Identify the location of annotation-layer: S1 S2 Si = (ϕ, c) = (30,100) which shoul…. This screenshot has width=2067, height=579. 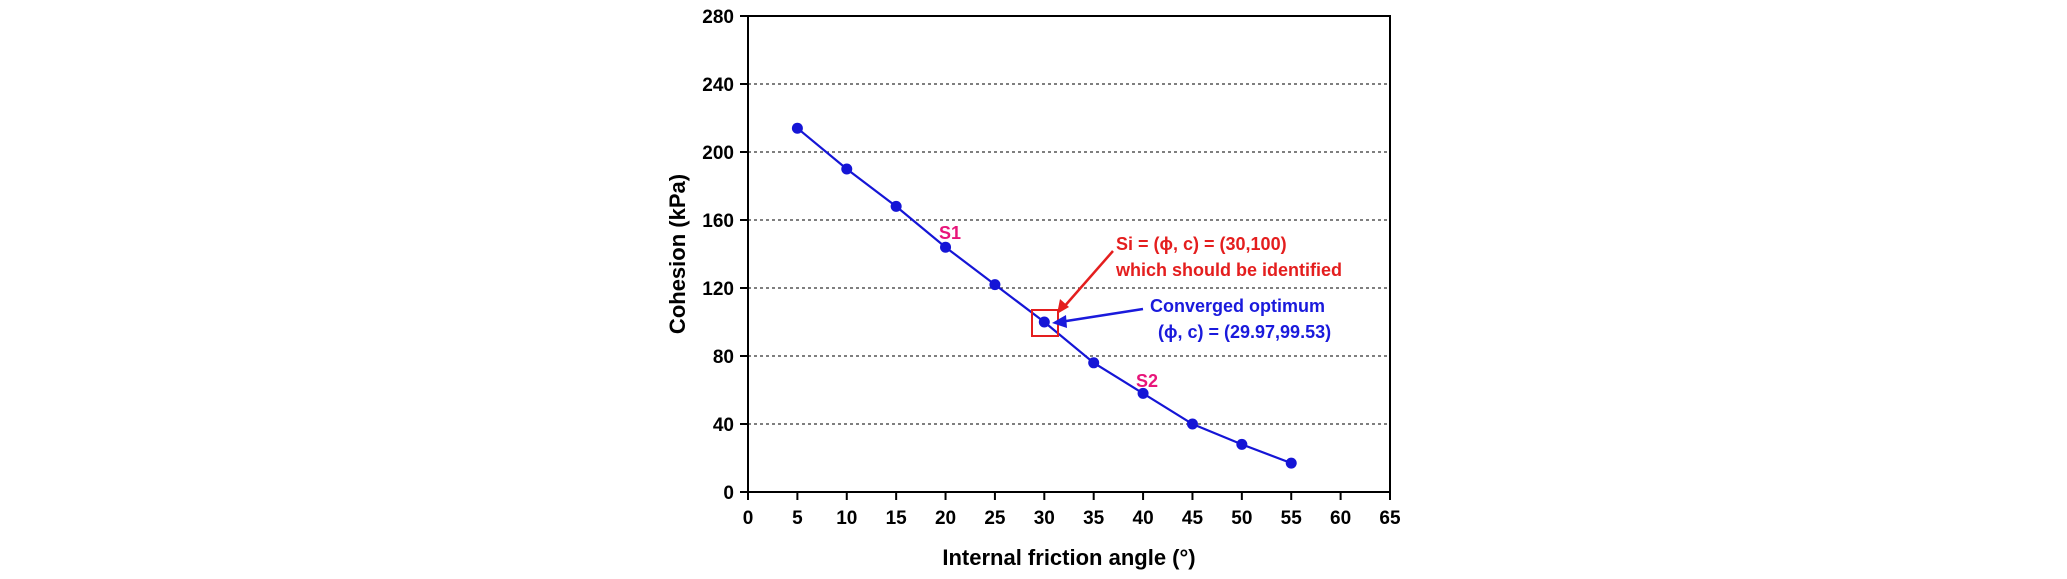
(1140, 307).